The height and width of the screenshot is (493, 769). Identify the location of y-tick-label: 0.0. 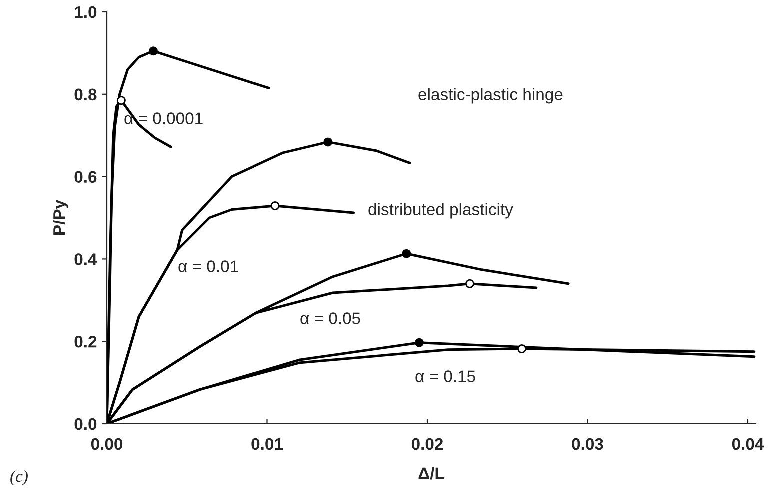
(85, 424).